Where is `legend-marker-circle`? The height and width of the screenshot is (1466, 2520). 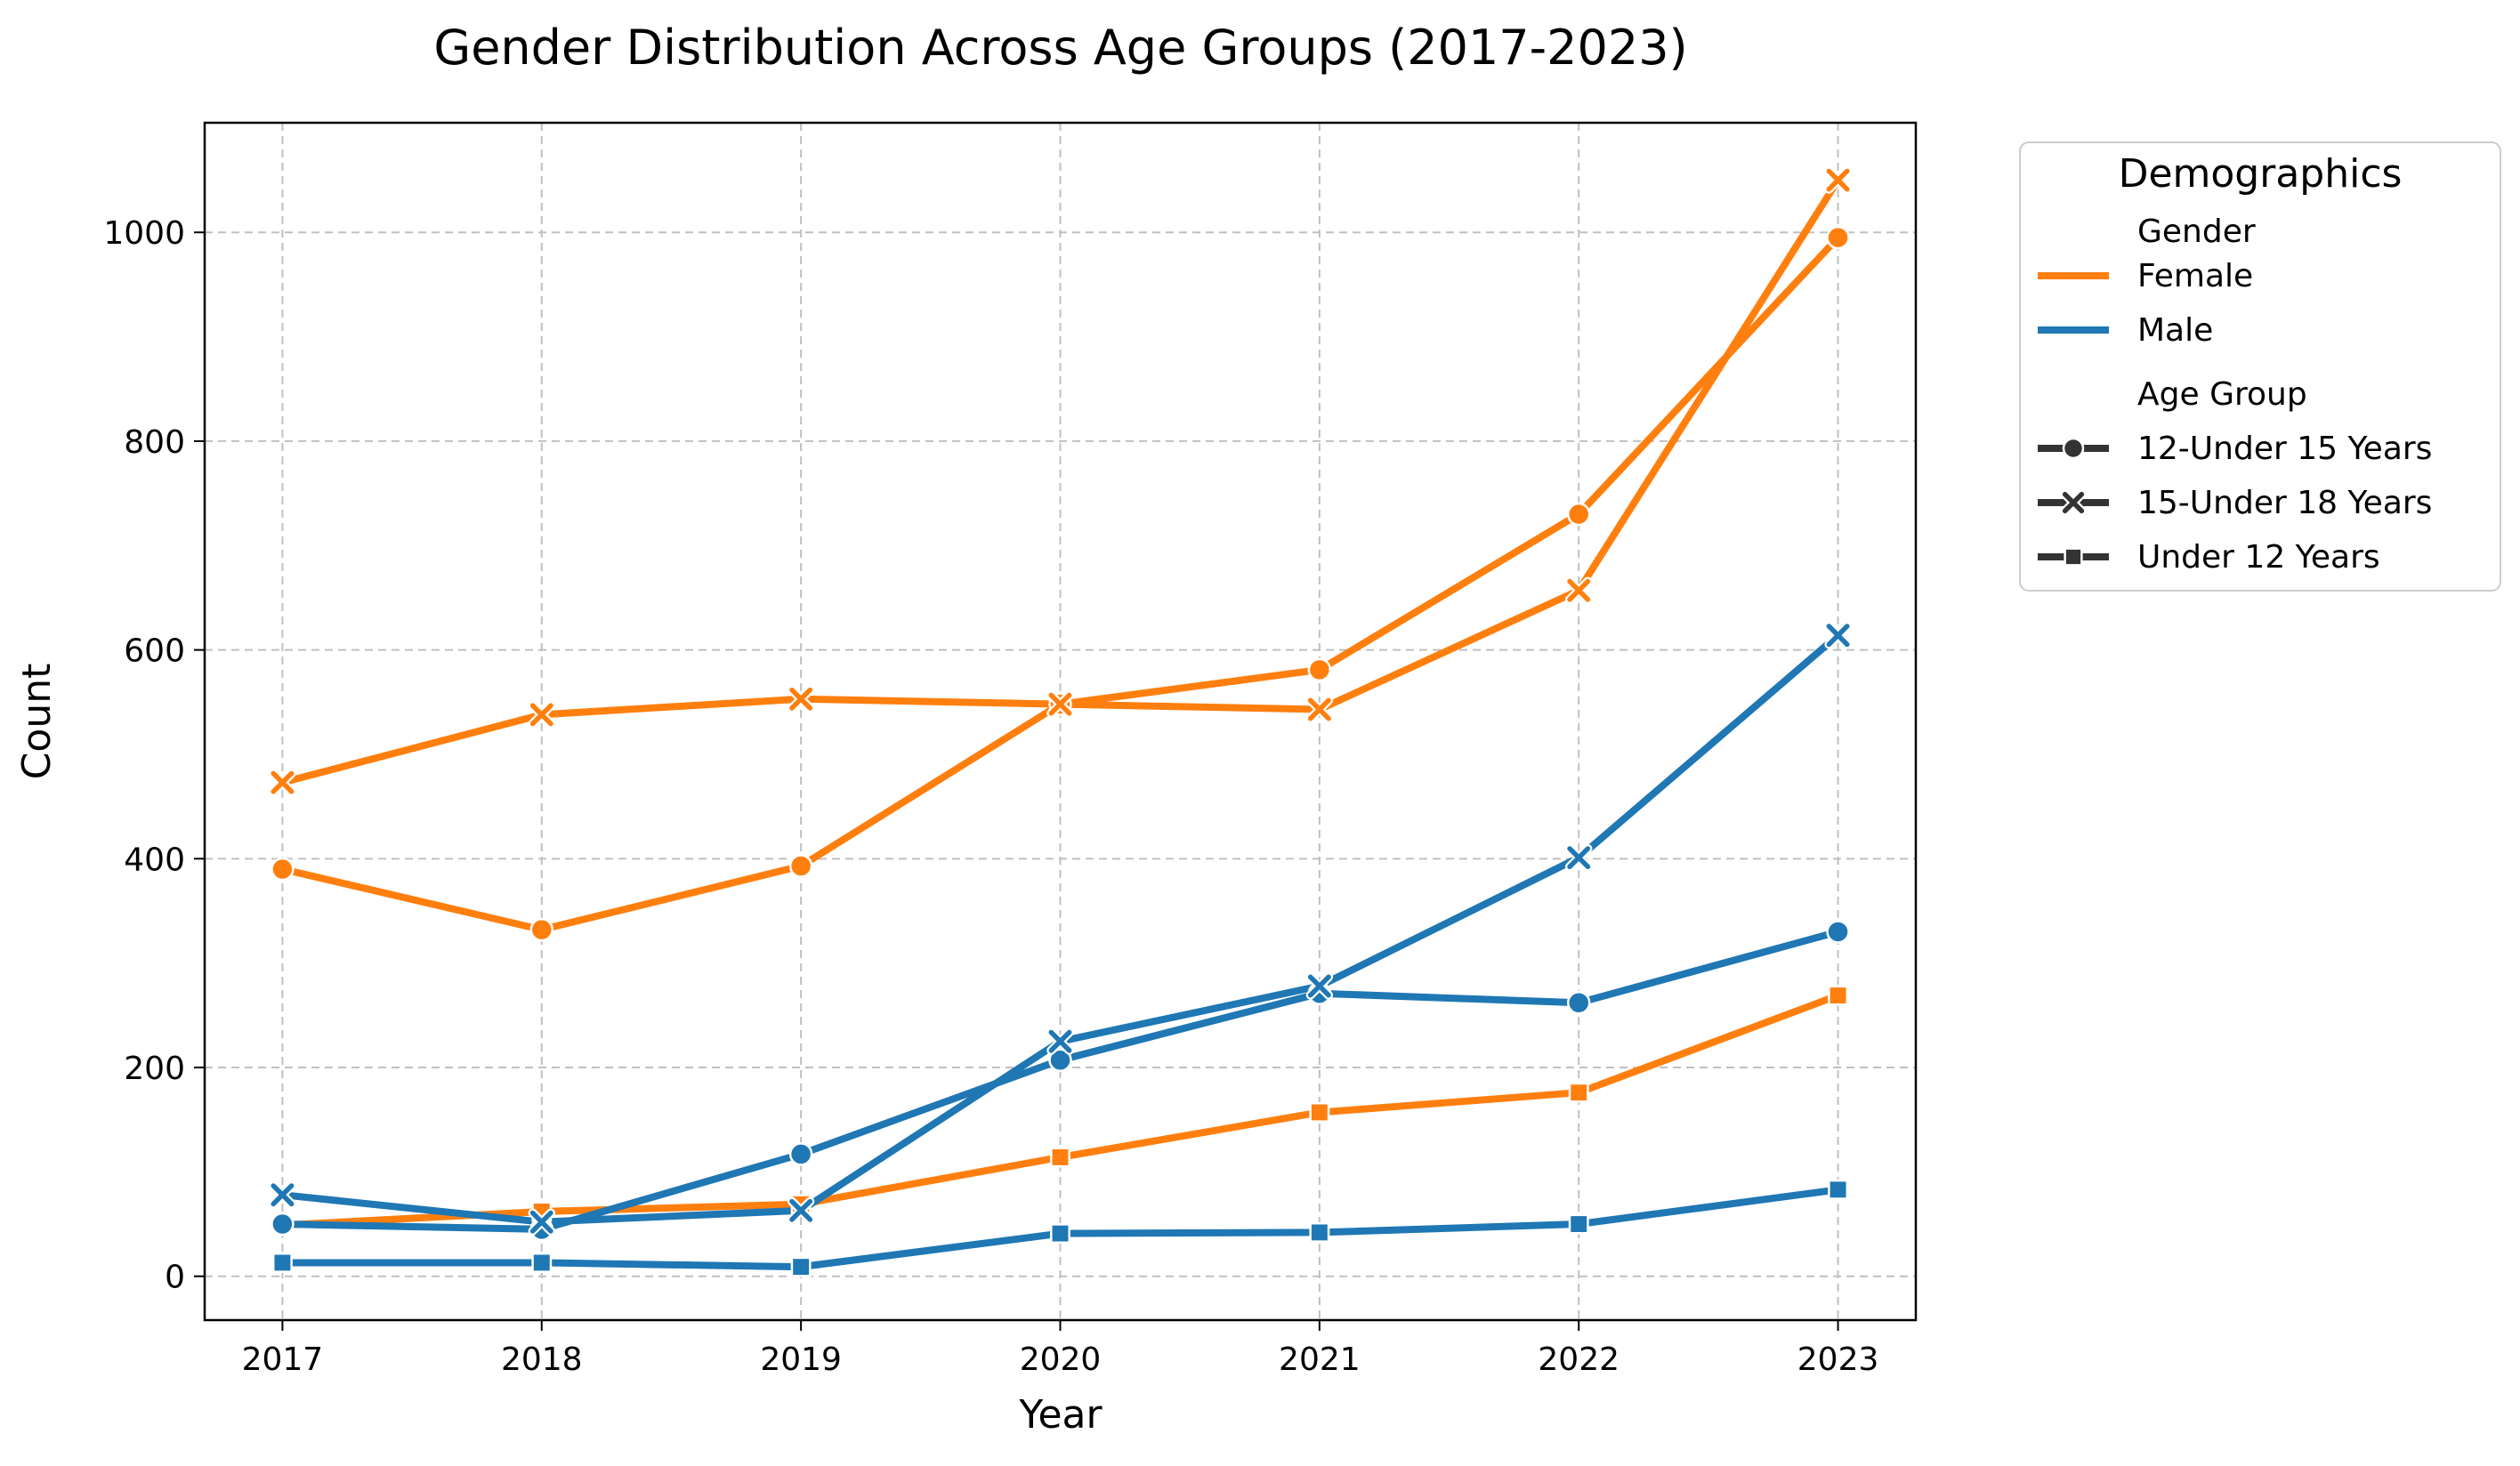
legend-marker-circle is located at coordinates (2073, 448).